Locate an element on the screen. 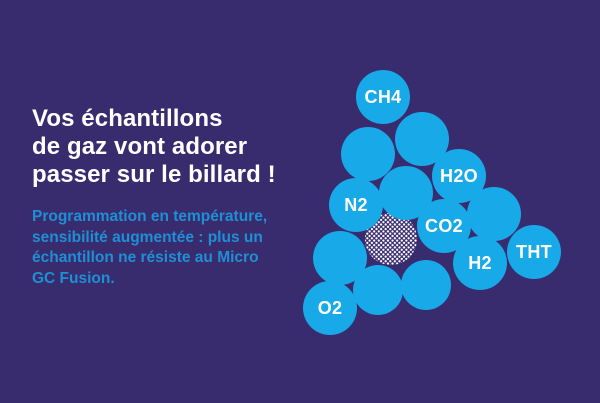 This screenshot has height=403, width=600. subtext-line: GC Fusion. is located at coordinates (73, 278).